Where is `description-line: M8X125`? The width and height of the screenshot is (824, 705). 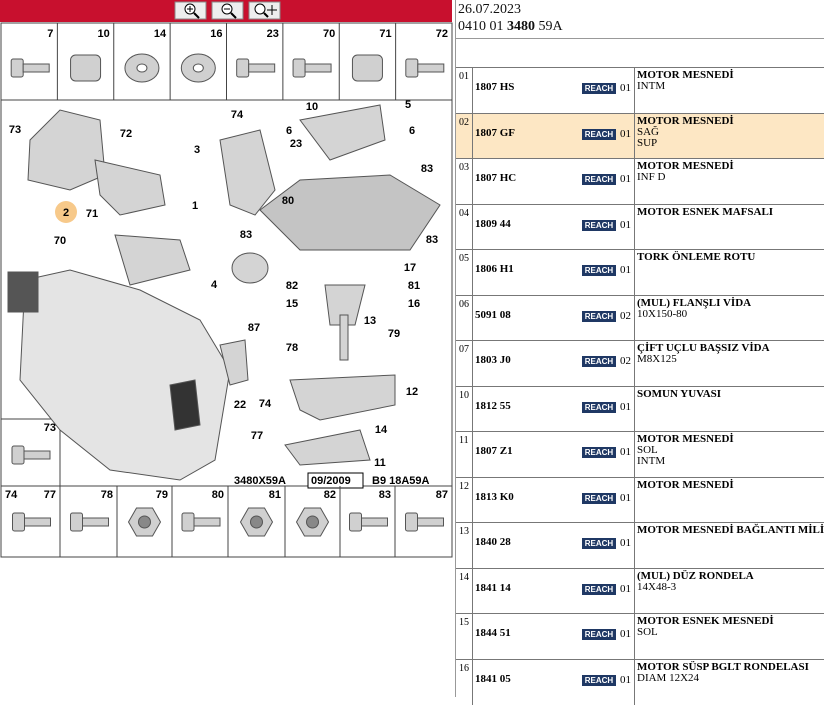
description-line: M8X125 is located at coordinates (657, 359).